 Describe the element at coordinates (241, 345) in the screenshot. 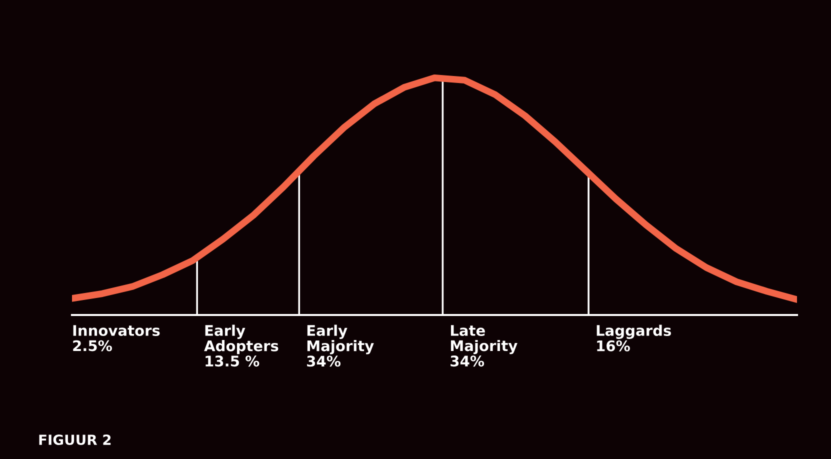

I see `text: Early Adopters 13.5 %` at that location.